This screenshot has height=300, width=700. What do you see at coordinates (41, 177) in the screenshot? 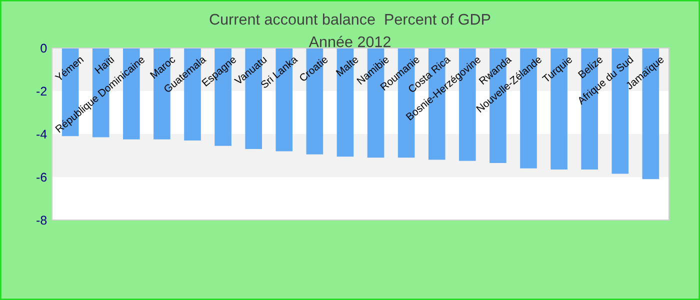
I see `y-tick-label: -6` at bounding box center [41, 177].